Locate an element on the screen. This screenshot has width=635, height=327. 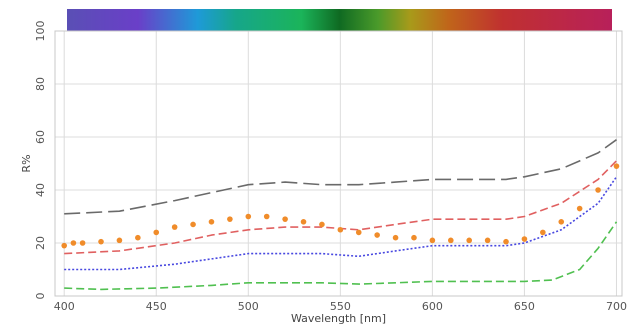
x-tick-label-400: 400 is located at coordinates (64, 306).